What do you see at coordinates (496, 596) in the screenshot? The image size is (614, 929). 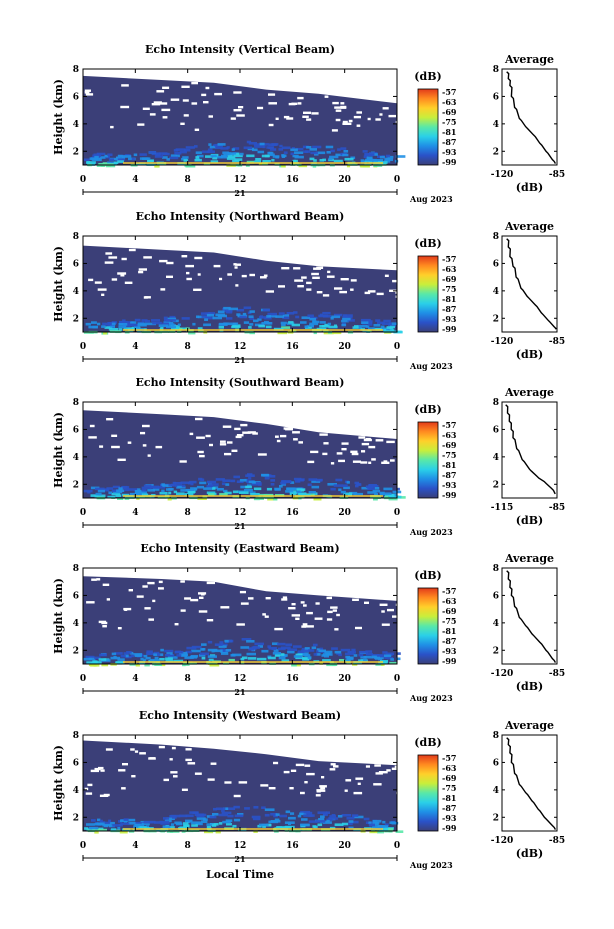 I see `avg-y-tick-label: 6` at bounding box center [496, 596].